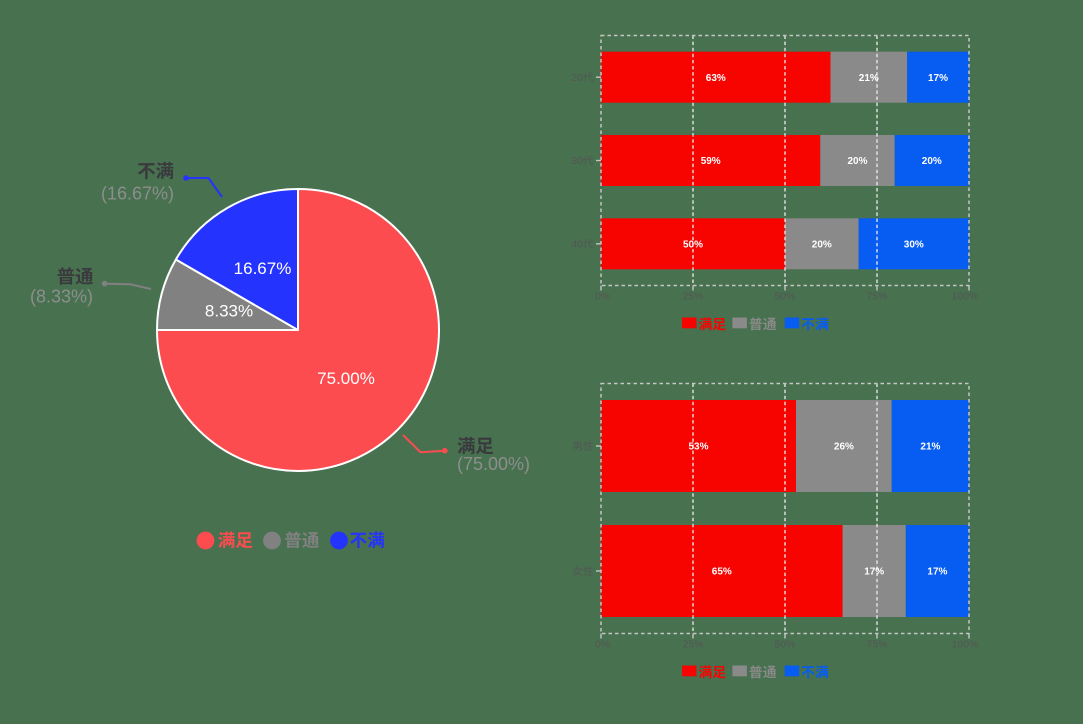 Image resolution: width=1083 pixels, height=724 pixels. What do you see at coordinates (577, 78) in the screenshot?
I see `svg-text: 20` at bounding box center [577, 78].